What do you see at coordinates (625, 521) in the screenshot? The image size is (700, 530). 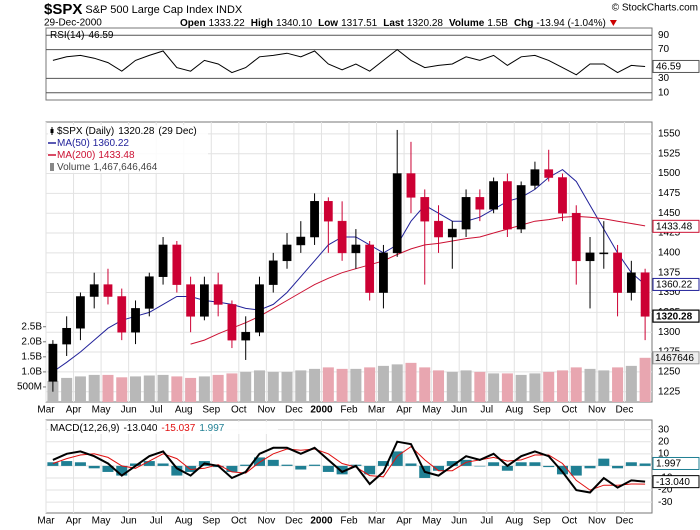 I see `x-tick-label: Dec` at bounding box center [625, 521].